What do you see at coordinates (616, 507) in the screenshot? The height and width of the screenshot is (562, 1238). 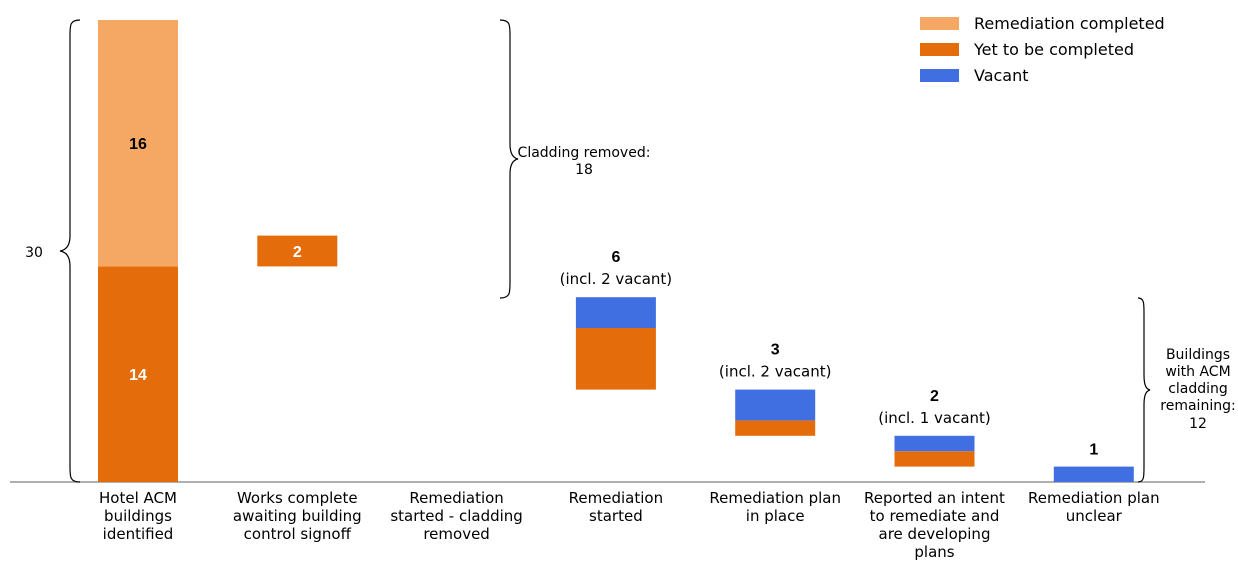 I see `x-tick-label-3: Remediation started` at bounding box center [616, 507].